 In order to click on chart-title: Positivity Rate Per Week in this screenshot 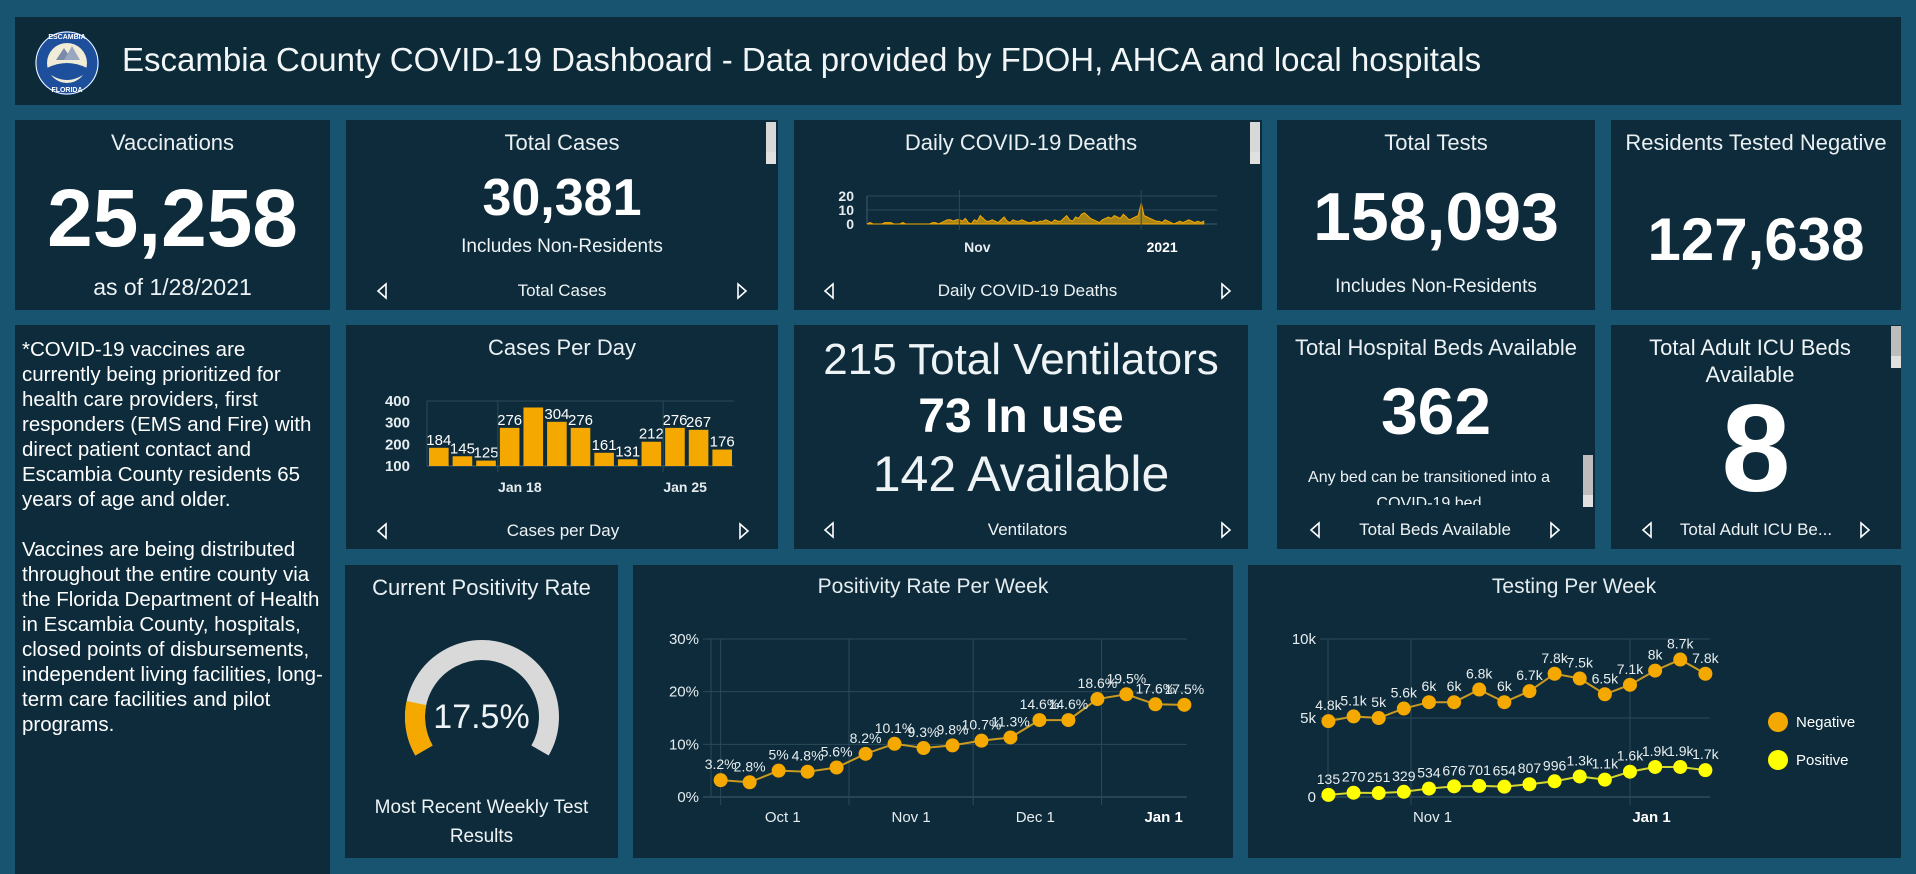, I will do `click(933, 586)`.